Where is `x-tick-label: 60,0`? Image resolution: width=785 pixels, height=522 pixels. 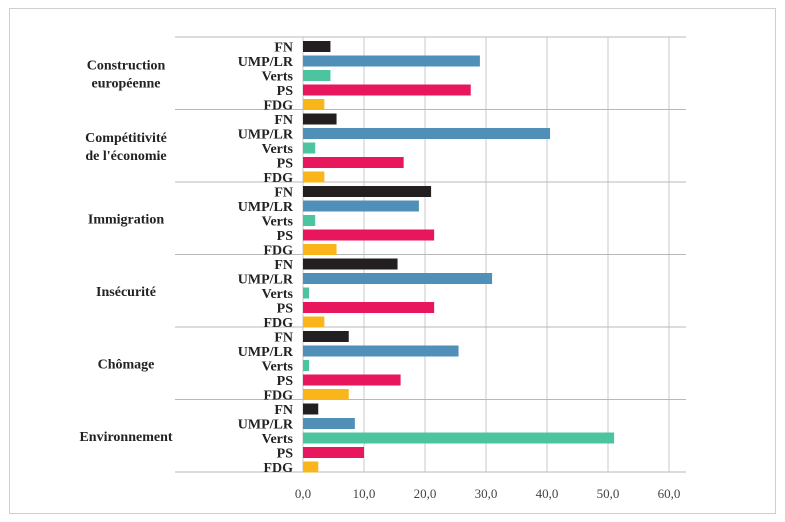 x-tick-label: 60,0 is located at coordinates (669, 493).